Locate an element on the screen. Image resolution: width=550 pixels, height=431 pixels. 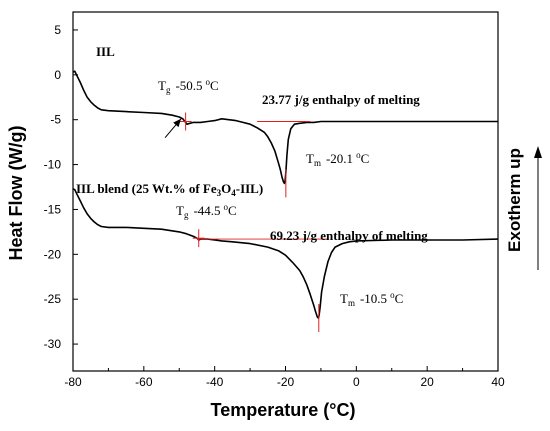
tg2-annotation: Tg -44.5 oC is located at coordinates (206, 211).